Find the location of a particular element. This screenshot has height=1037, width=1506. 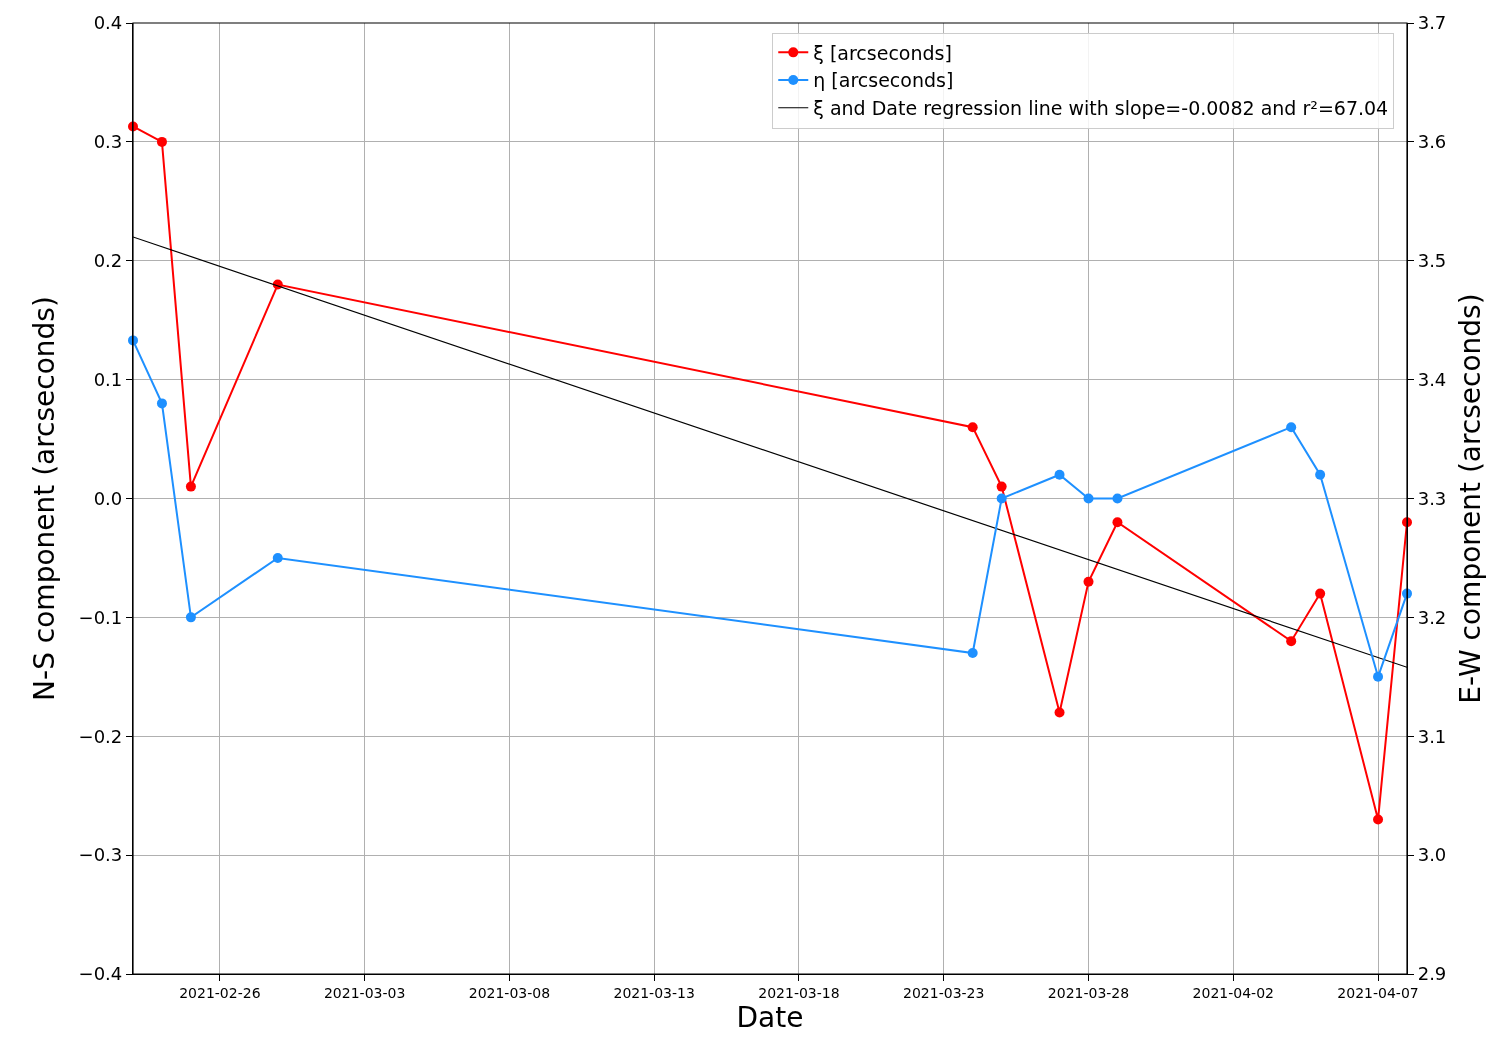

y-tick-label: 0.0 is located at coordinates (108, 498).